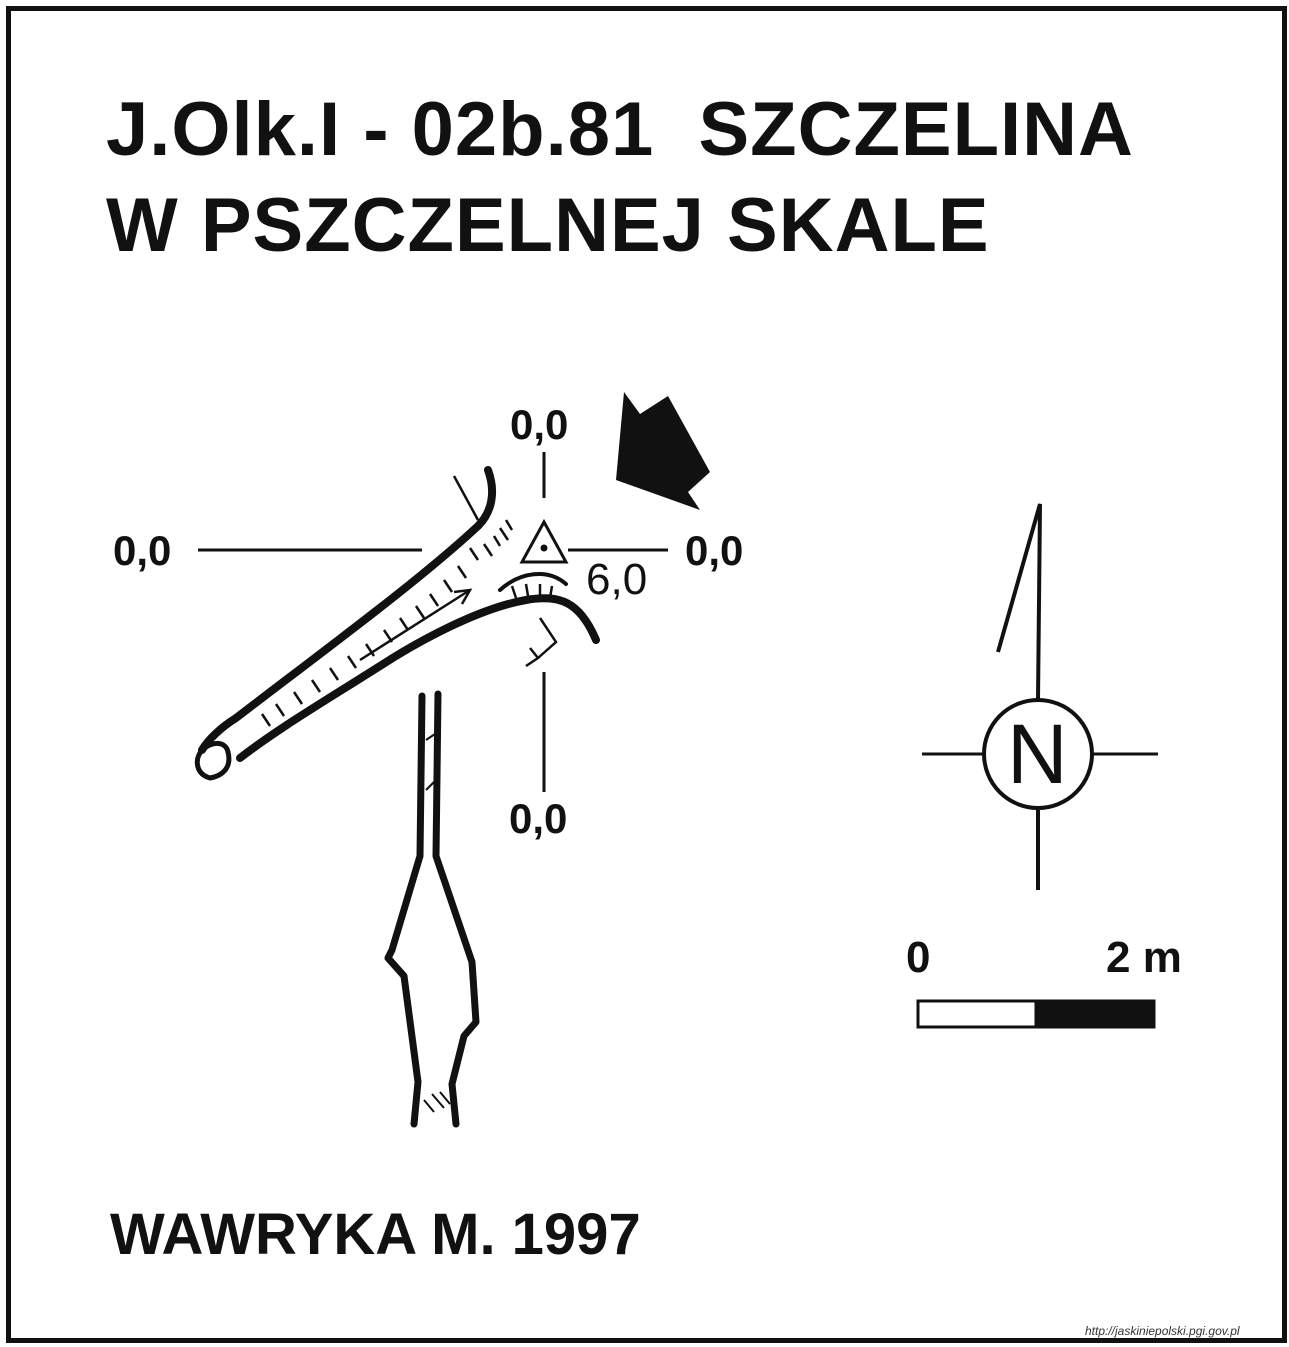 This screenshot has height=1347, width=1289. I want to click on shaft-wall-left, so click(405, 910).